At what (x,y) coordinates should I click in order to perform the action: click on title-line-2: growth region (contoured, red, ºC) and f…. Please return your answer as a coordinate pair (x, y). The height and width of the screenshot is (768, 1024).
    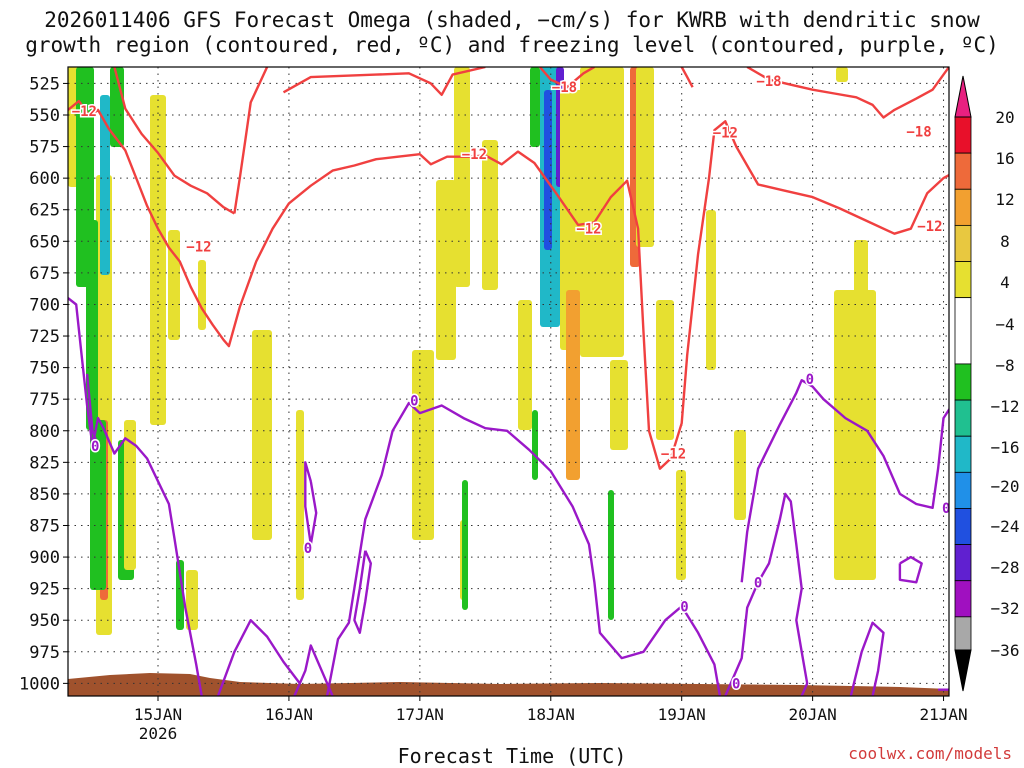
    Looking at the image, I should click on (512, 45).